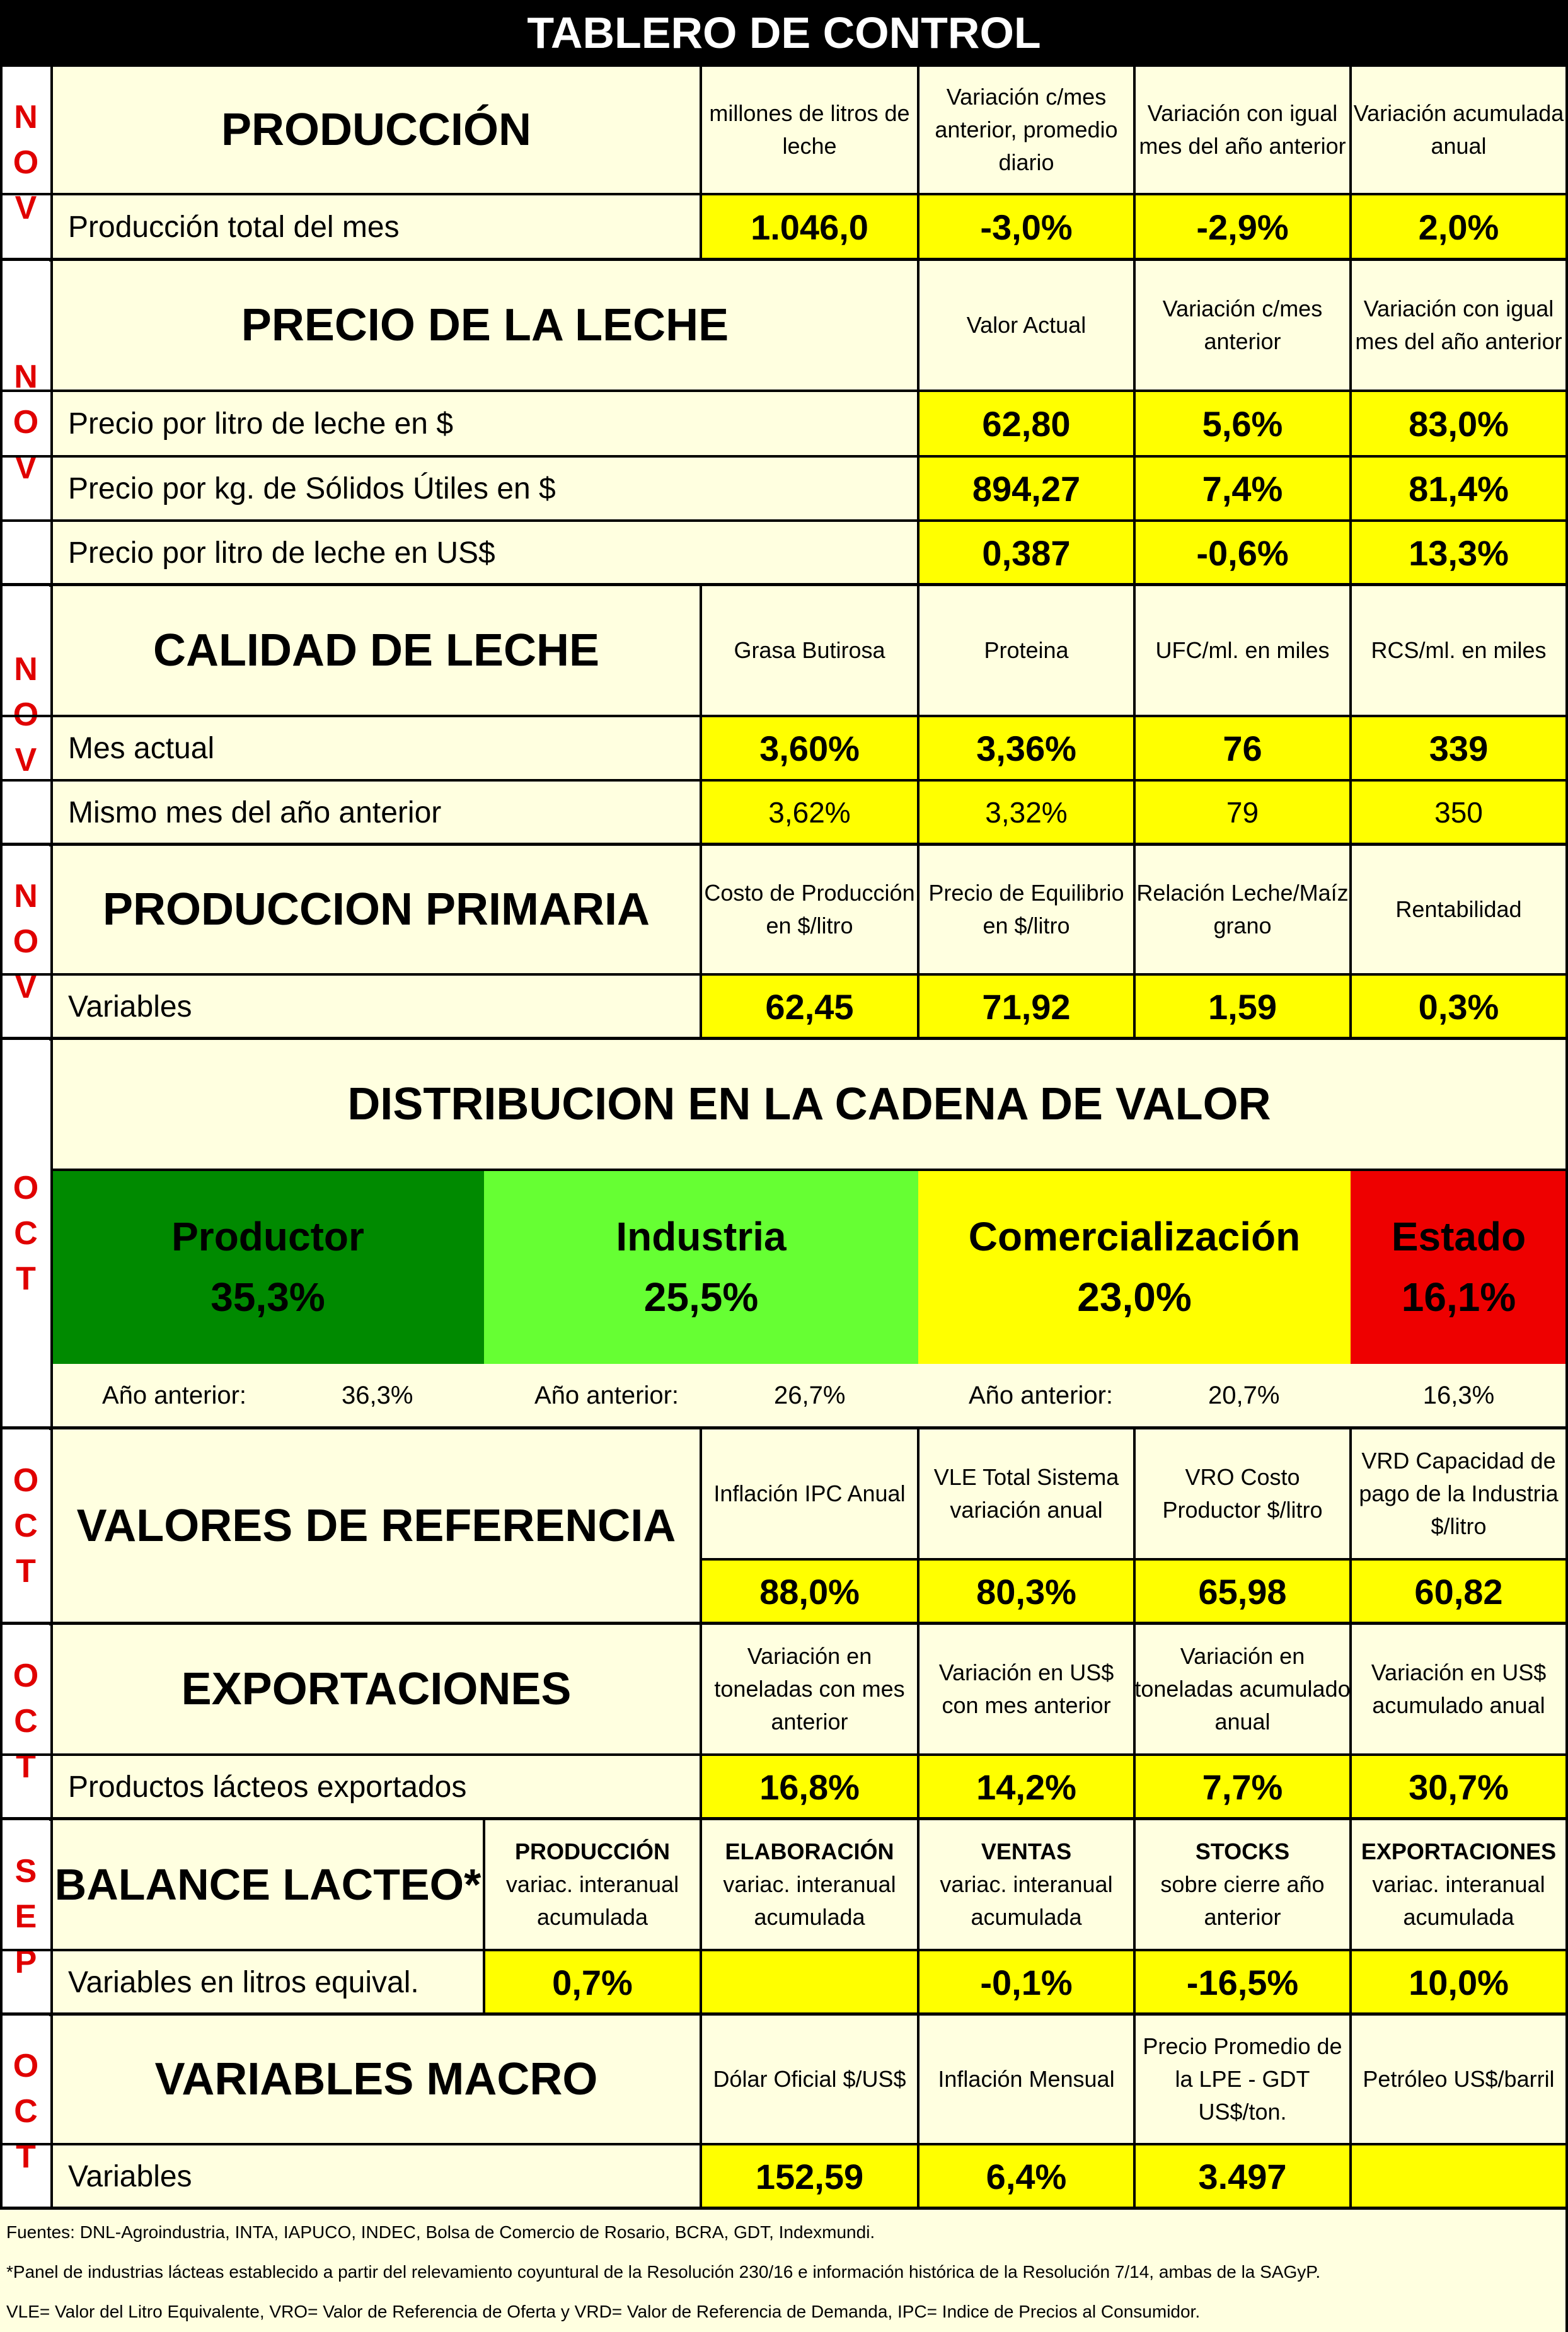 This screenshot has height=2332, width=1568. I want to click on row-label: Variables, so click(376, 2176).